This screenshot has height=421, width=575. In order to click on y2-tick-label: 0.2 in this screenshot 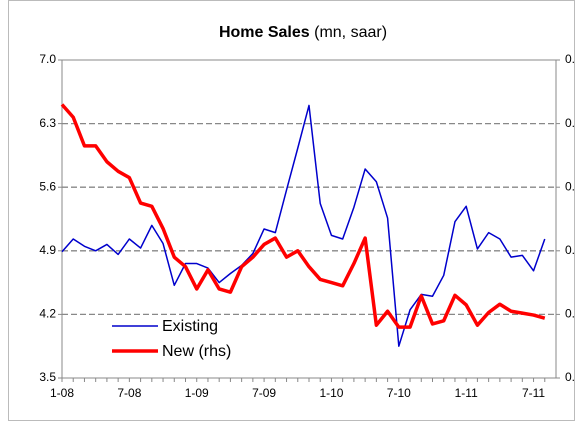, I will do `click(570, 377)`.